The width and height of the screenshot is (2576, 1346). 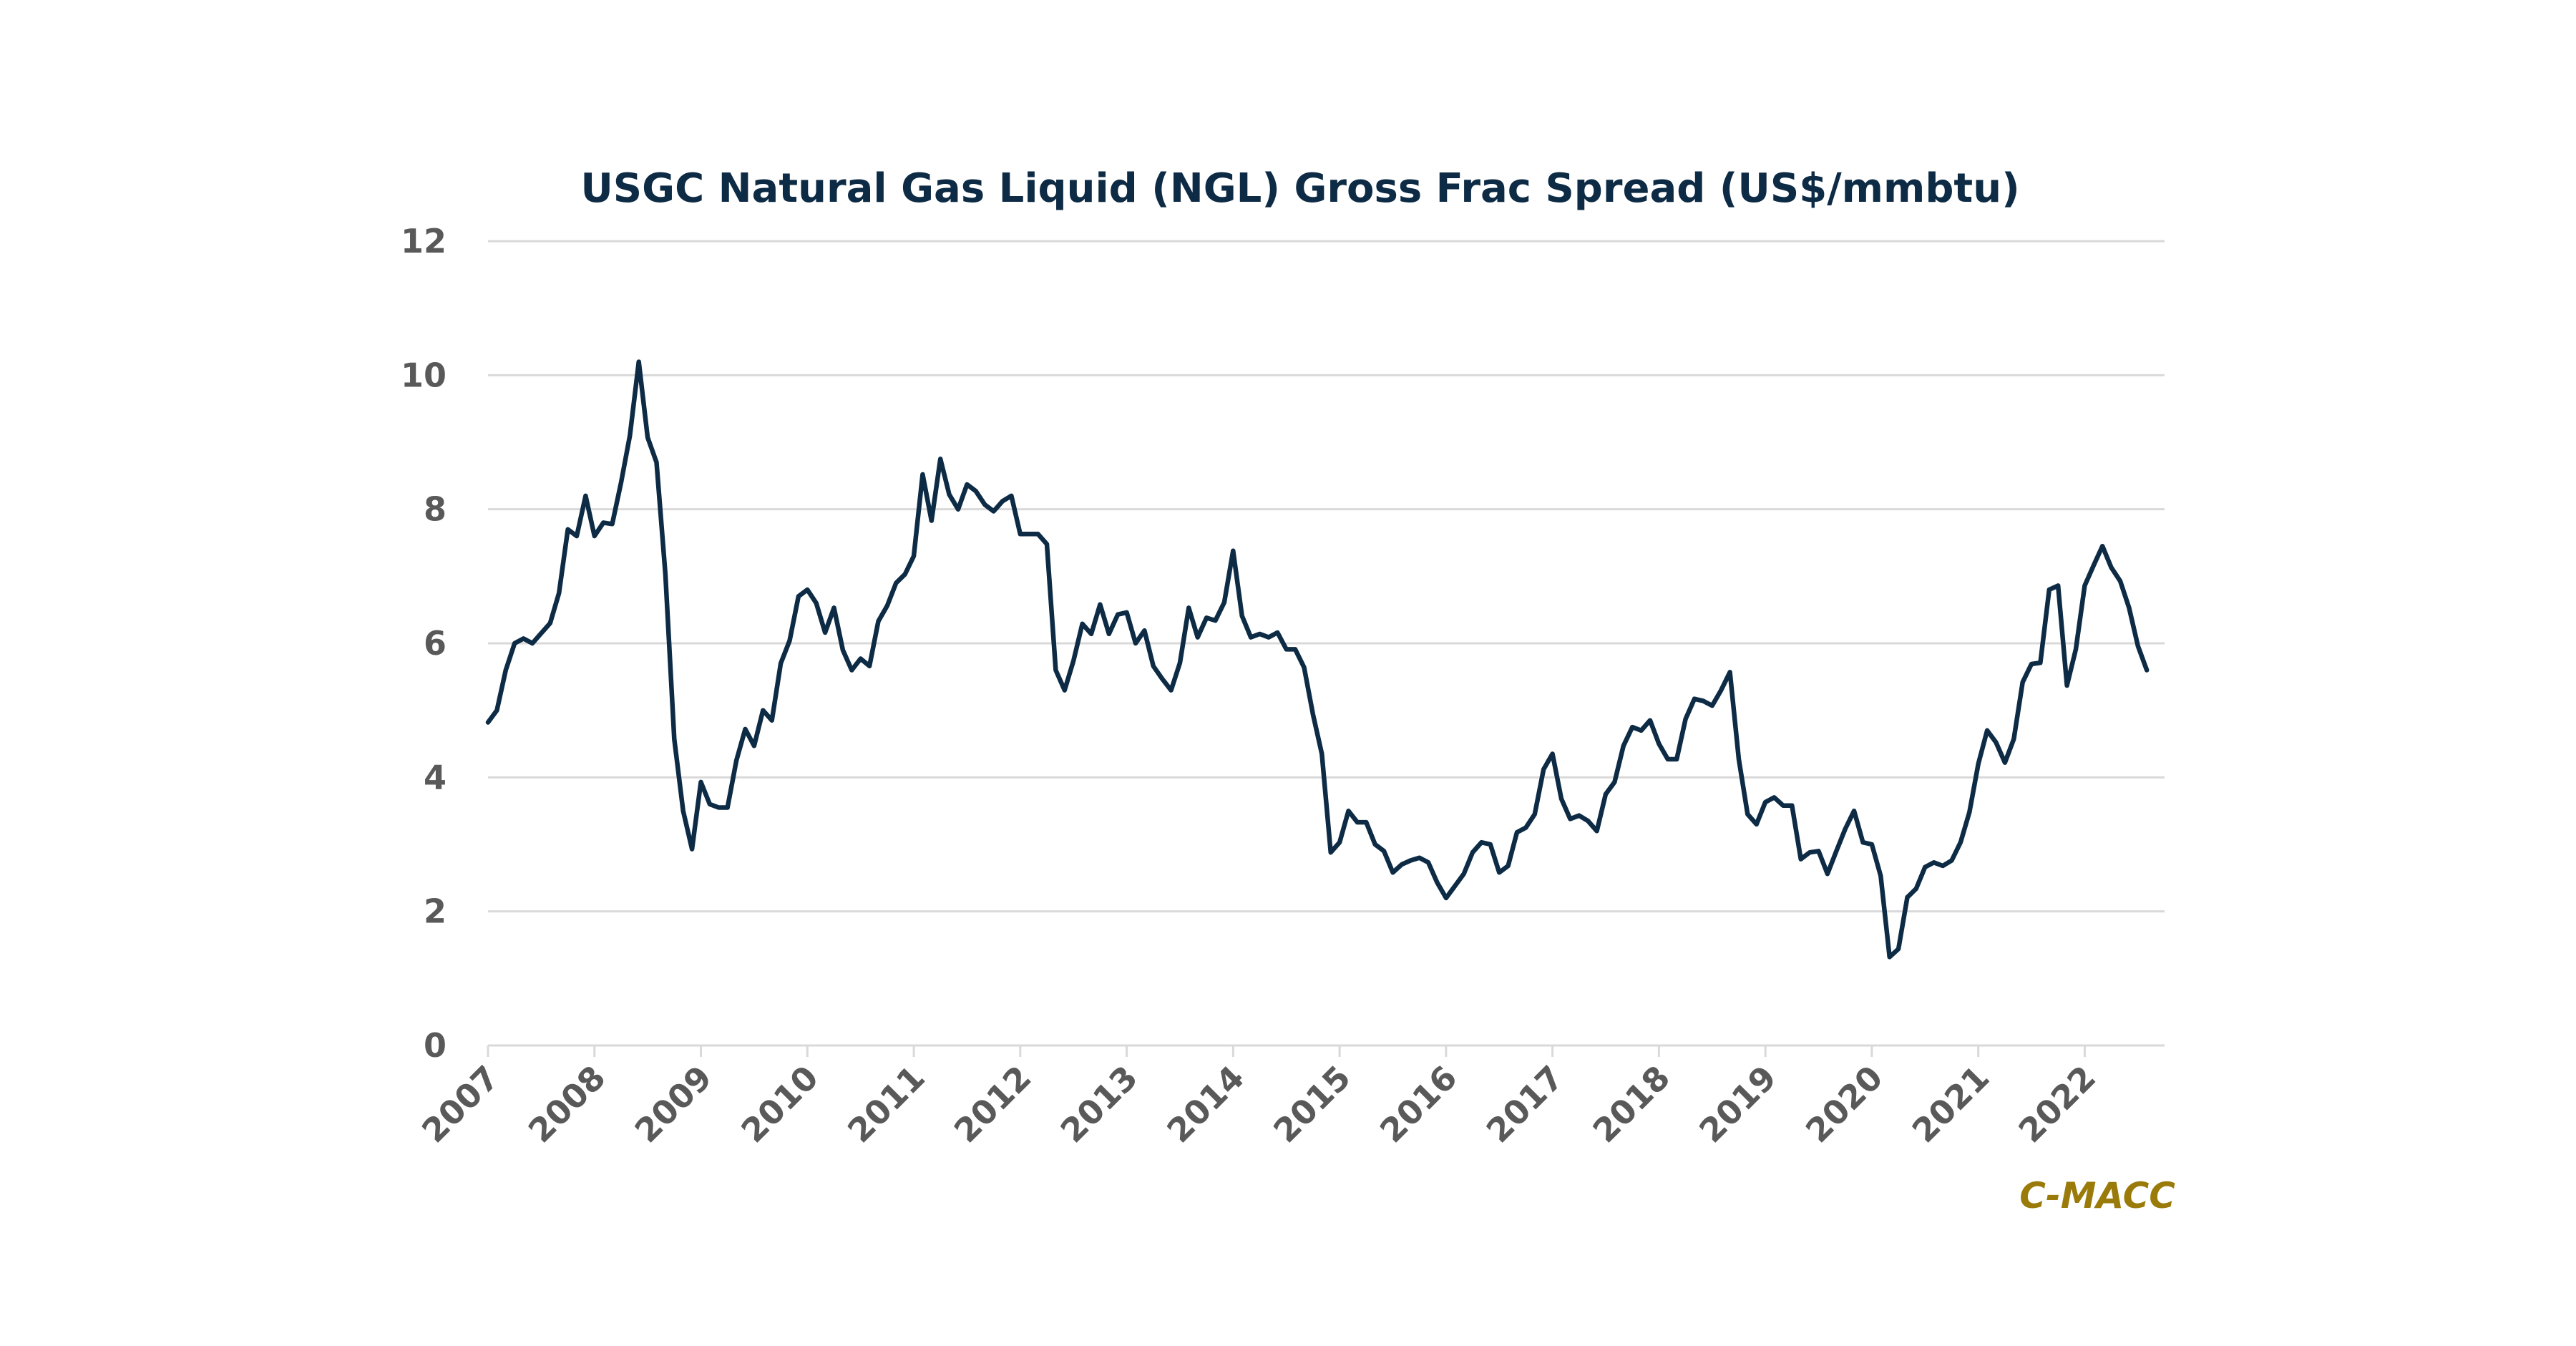 What do you see at coordinates (460, 1104) in the screenshot?
I see `x-tick-label: 2007` at bounding box center [460, 1104].